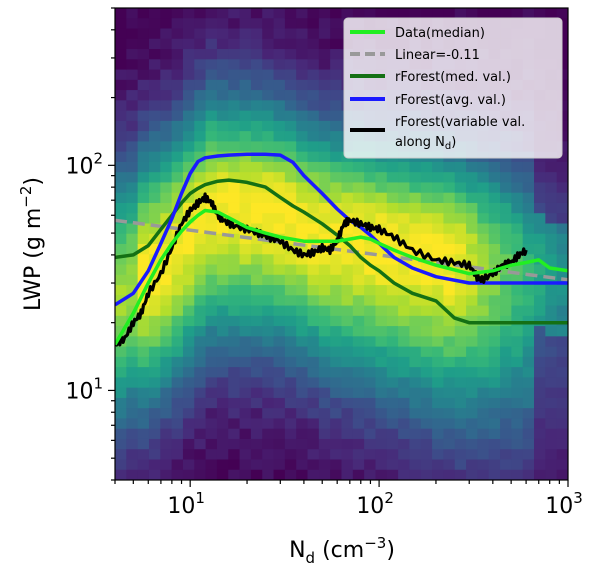 This screenshot has height=573, width=600. What do you see at coordinates (374, 504) in the screenshot?
I see `x-tick-labels: 101 102 103` at bounding box center [374, 504].